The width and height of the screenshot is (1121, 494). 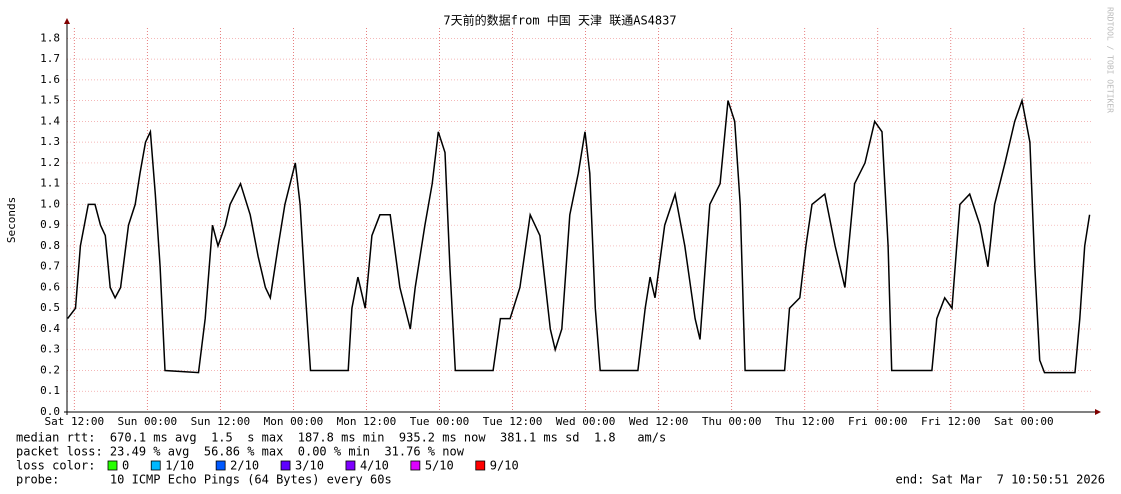 What do you see at coordinates (50, 100) in the screenshot?
I see `y-tick-label: 1.5` at bounding box center [50, 100].